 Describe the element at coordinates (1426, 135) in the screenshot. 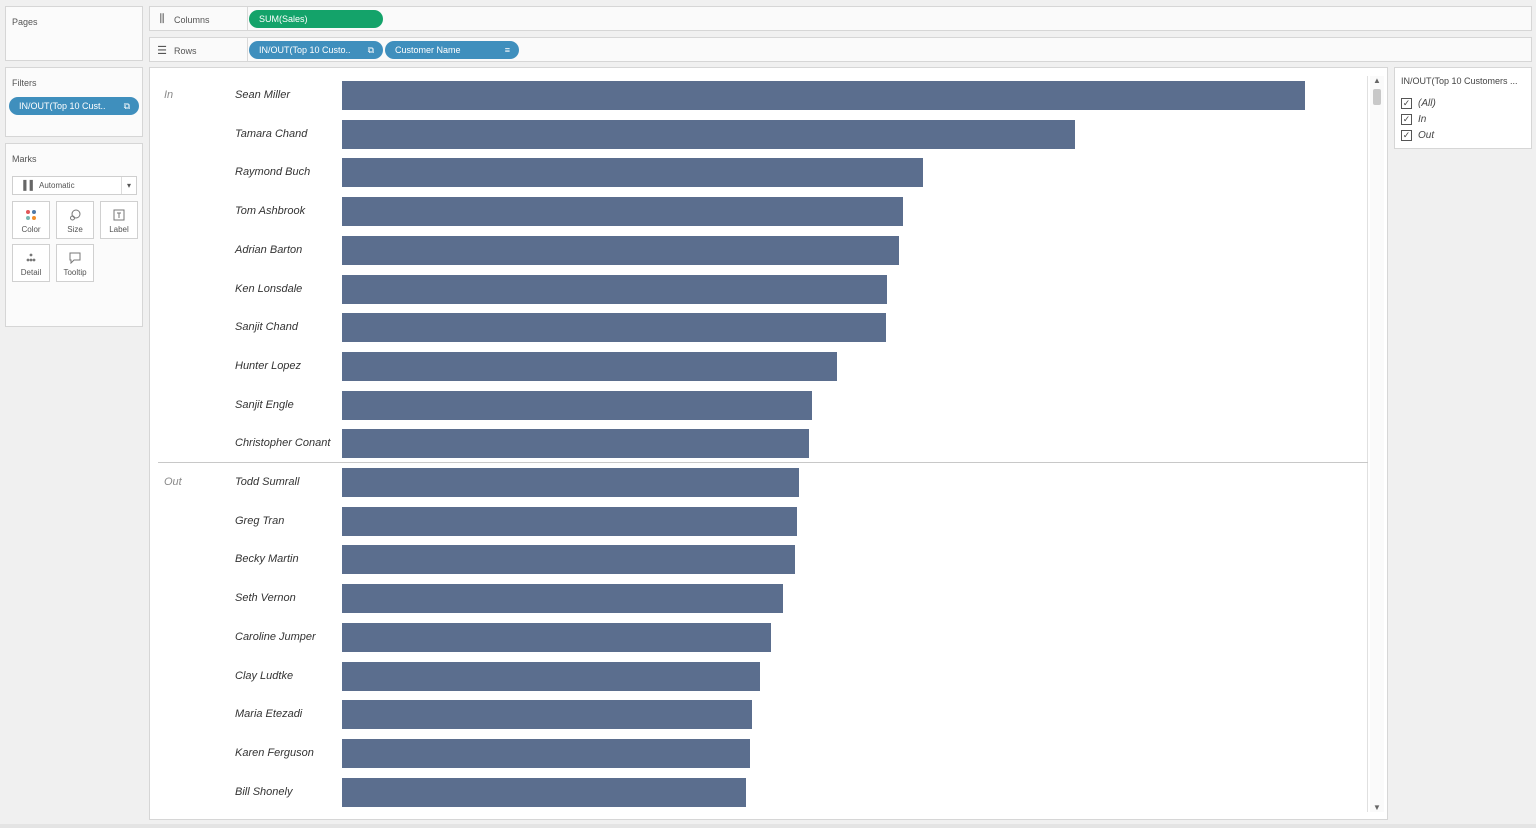

I see `filter-option-label: Out` at that location.